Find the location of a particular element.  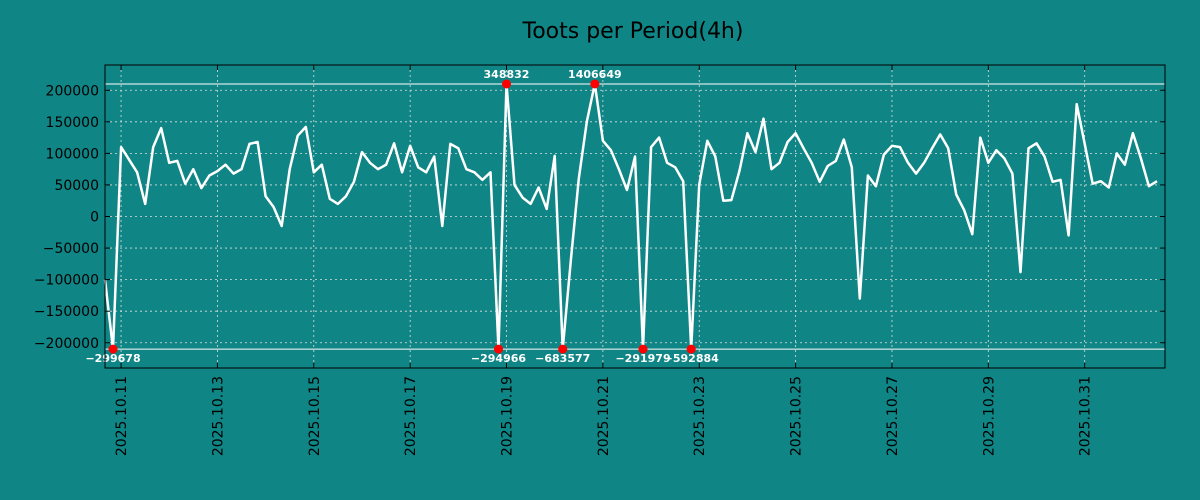

y-tick-label: −200000 is located at coordinates (66, 344).